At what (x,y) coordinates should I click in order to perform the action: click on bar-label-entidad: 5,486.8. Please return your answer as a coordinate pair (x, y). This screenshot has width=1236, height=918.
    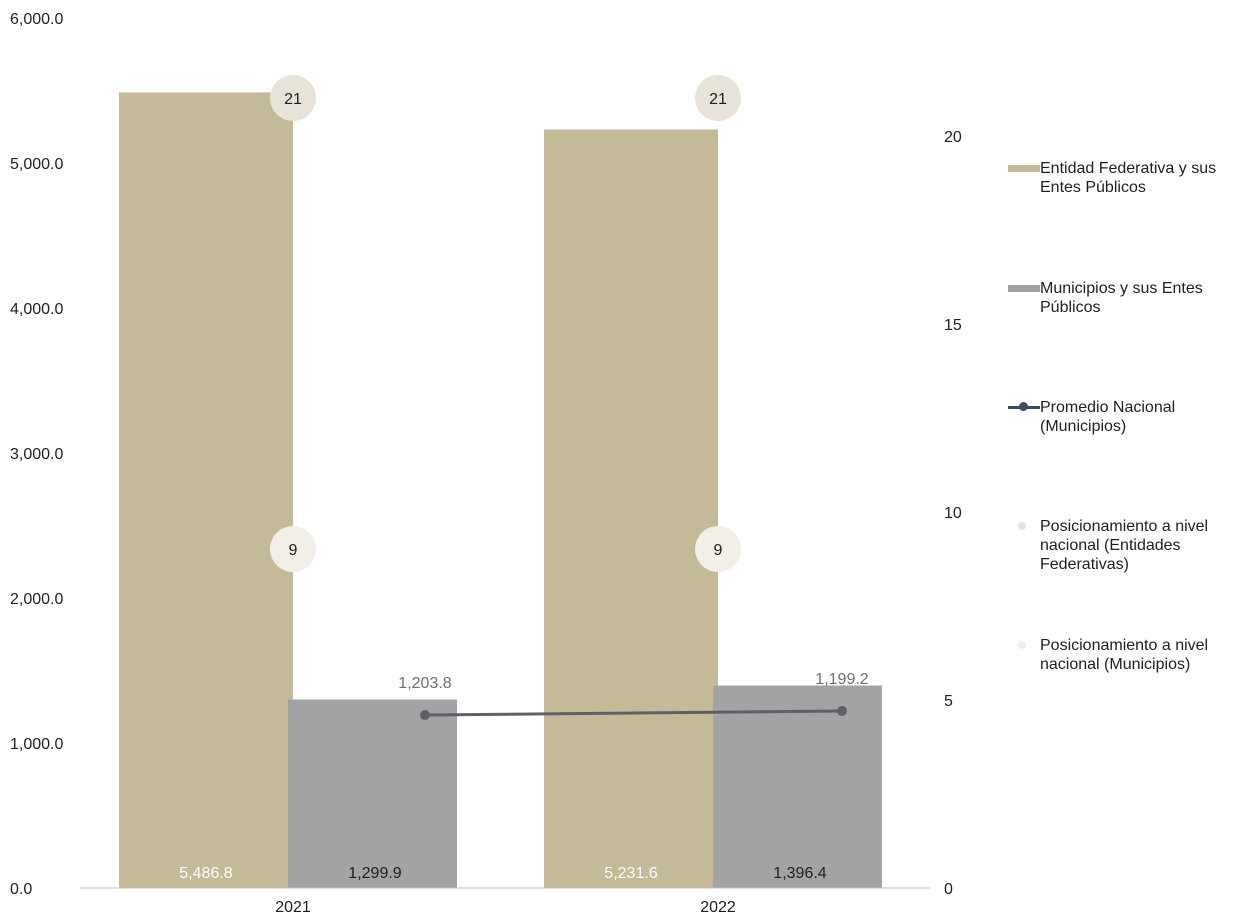
    Looking at the image, I should click on (205, 873).